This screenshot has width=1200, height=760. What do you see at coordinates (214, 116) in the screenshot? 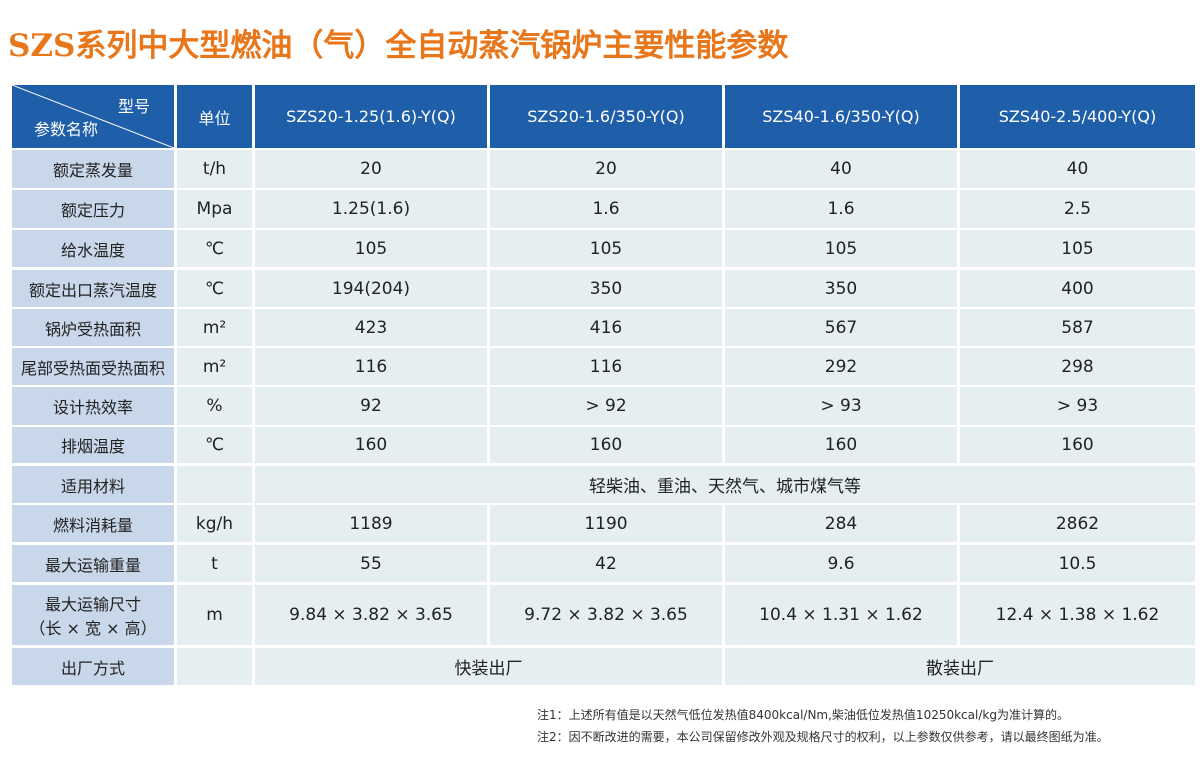
I see `header-unit: 单位` at bounding box center [214, 116].